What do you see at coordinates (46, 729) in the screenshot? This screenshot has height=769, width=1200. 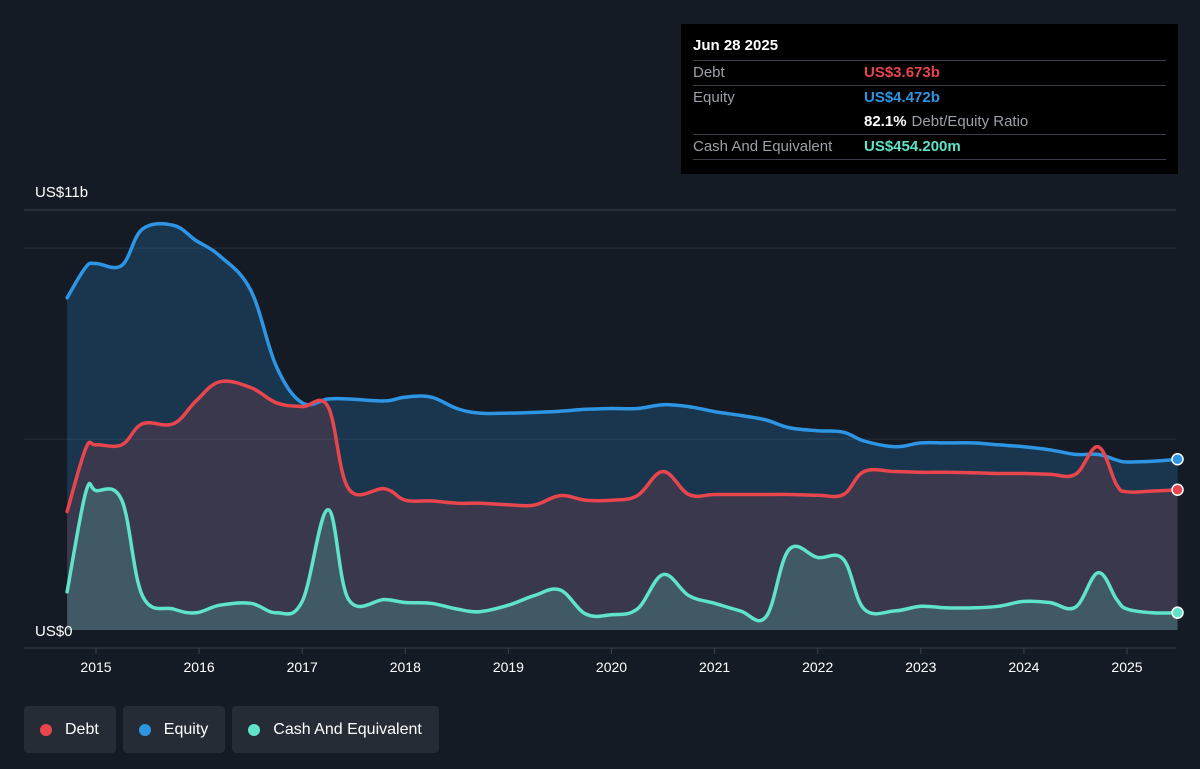 I see `legend-debt-dot-icon` at bounding box center [46, 729].